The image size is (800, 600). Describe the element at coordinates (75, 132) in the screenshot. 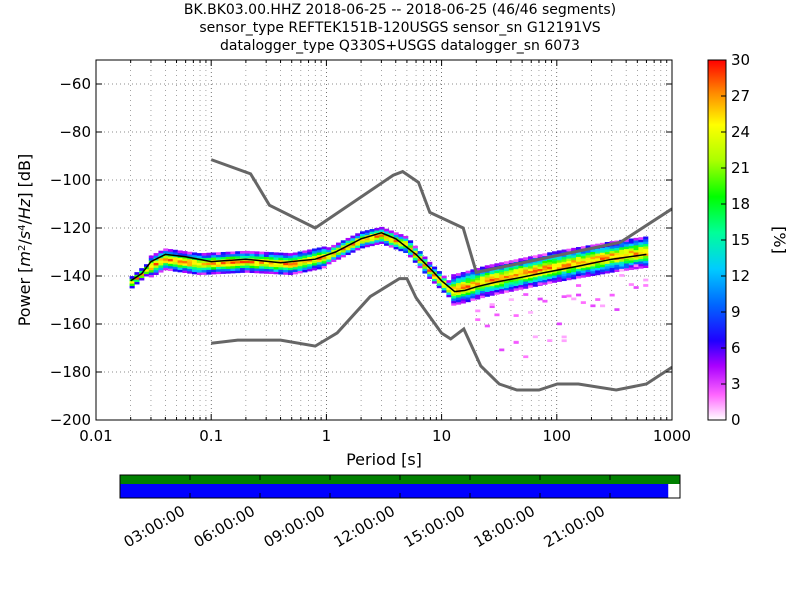

I see `y-tick-label: −80` at that location.